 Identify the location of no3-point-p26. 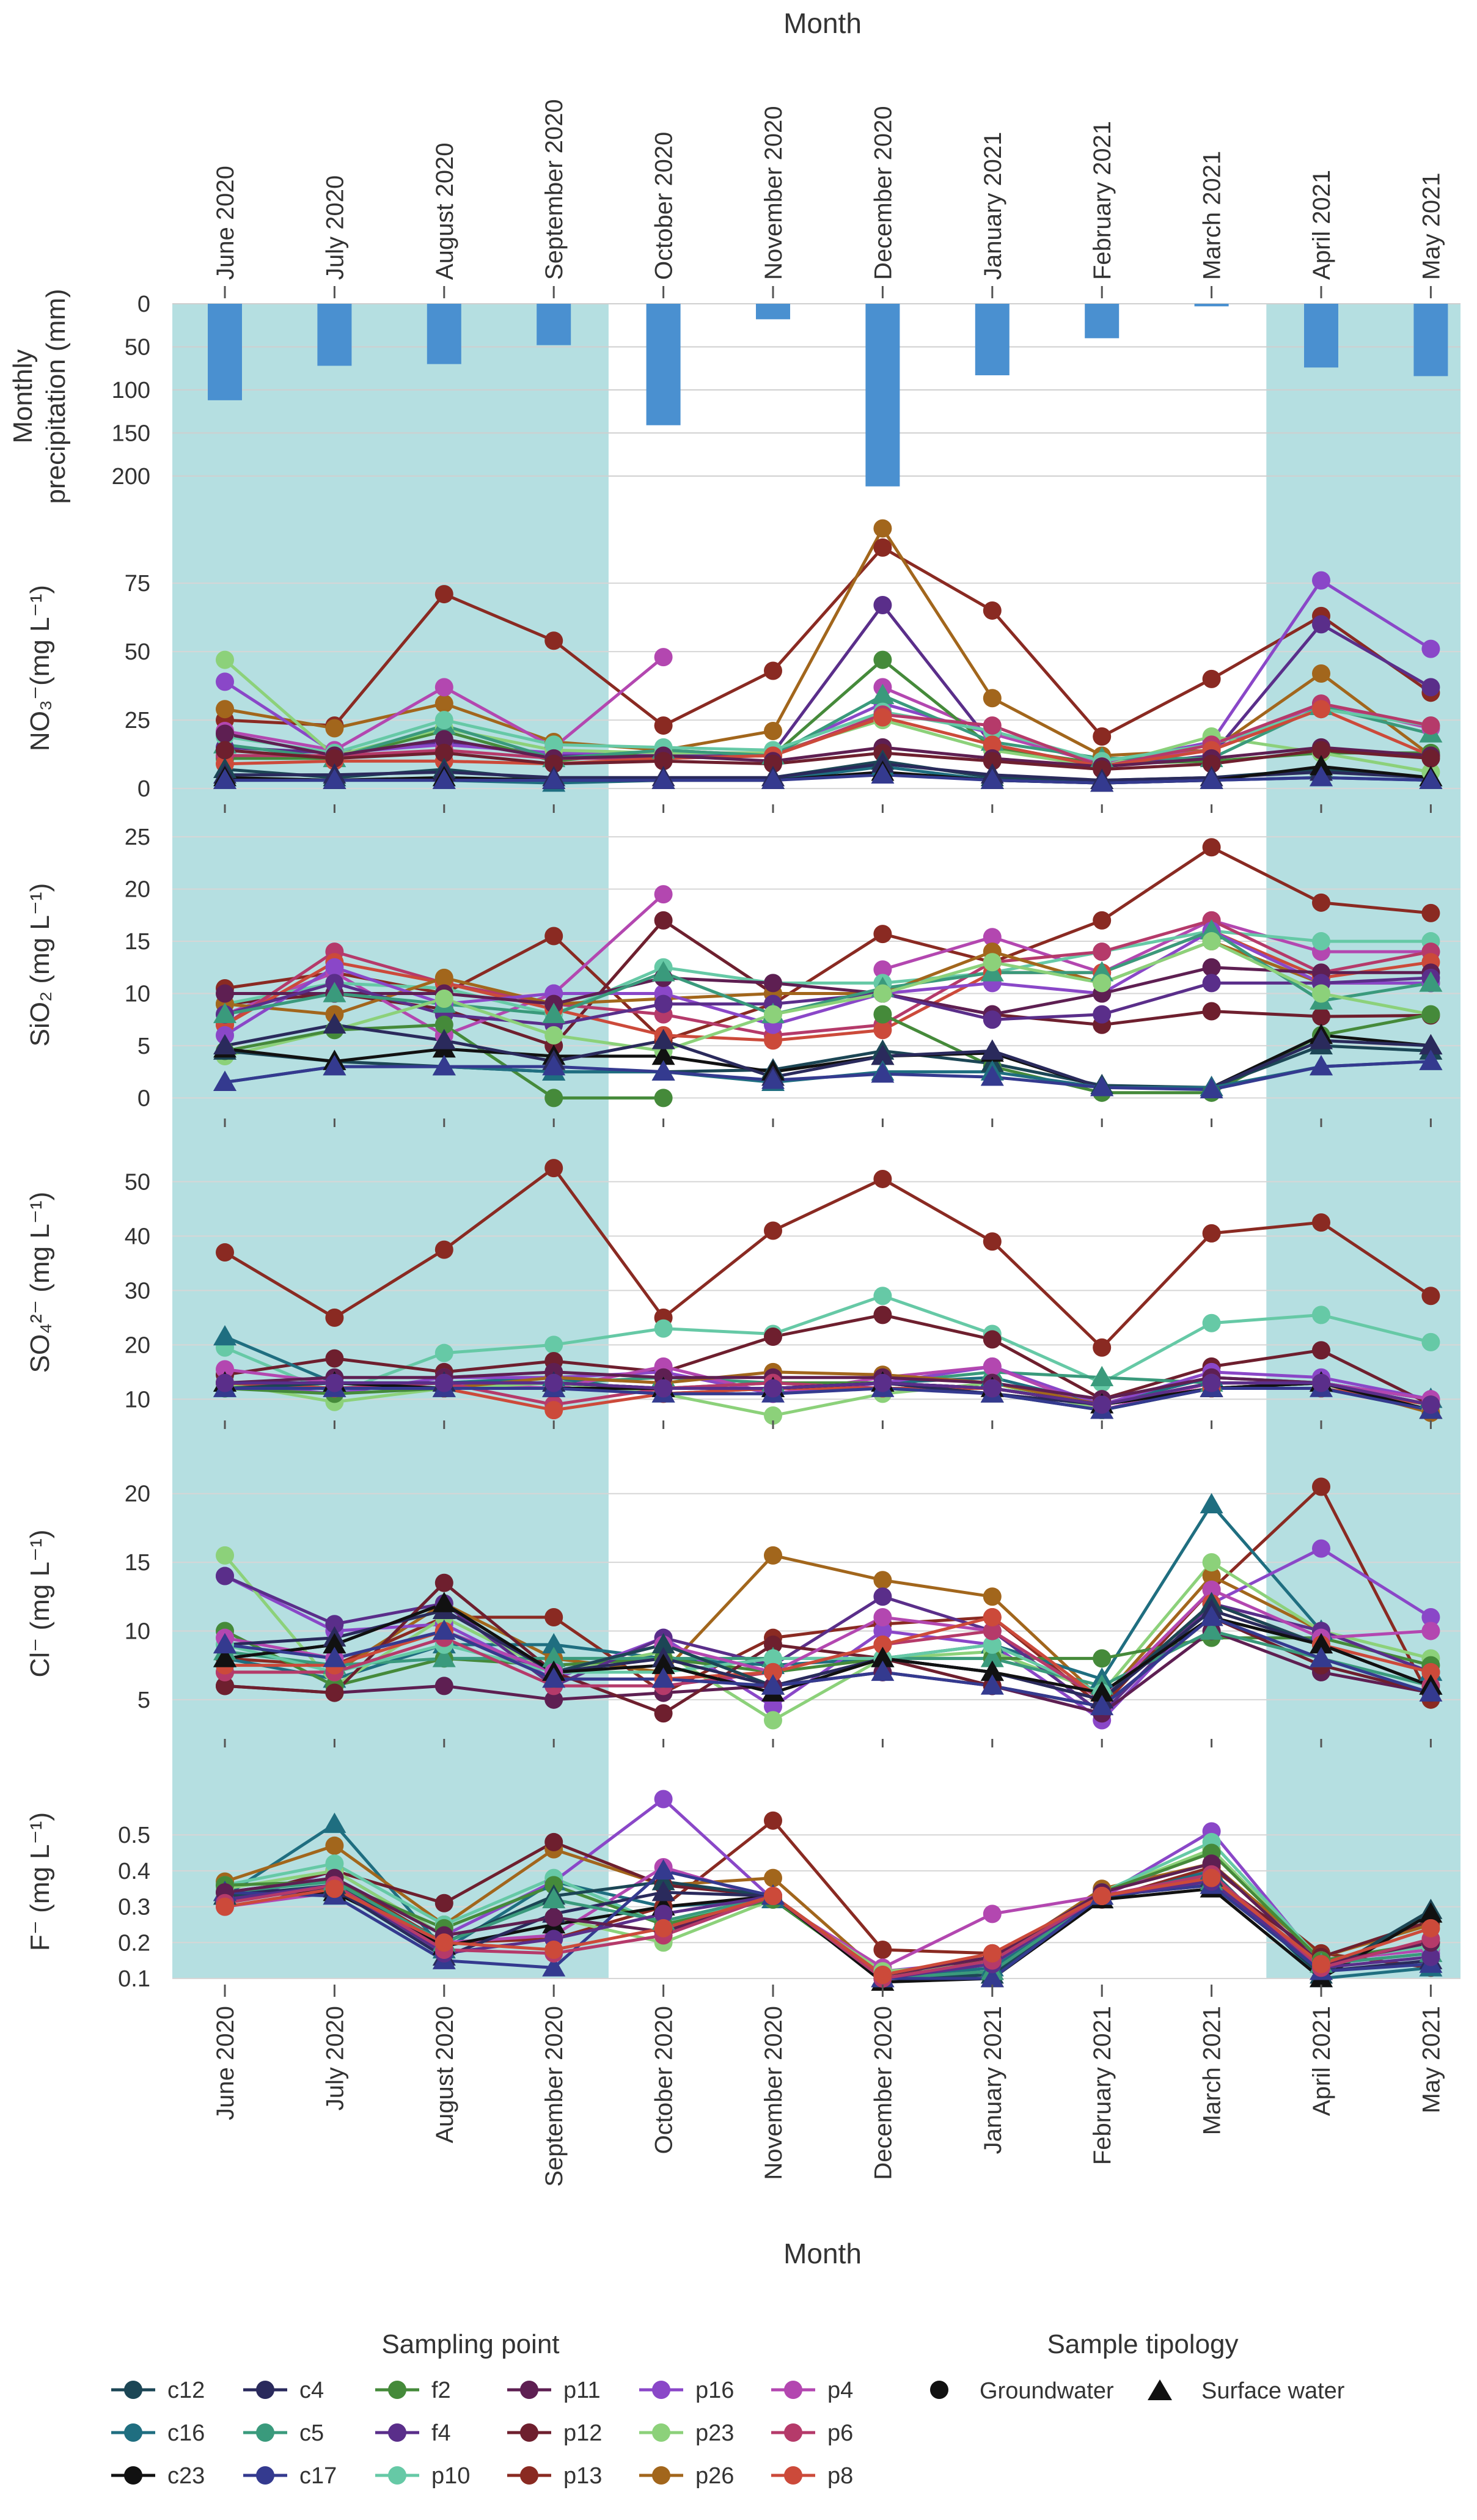
(1321, 673).